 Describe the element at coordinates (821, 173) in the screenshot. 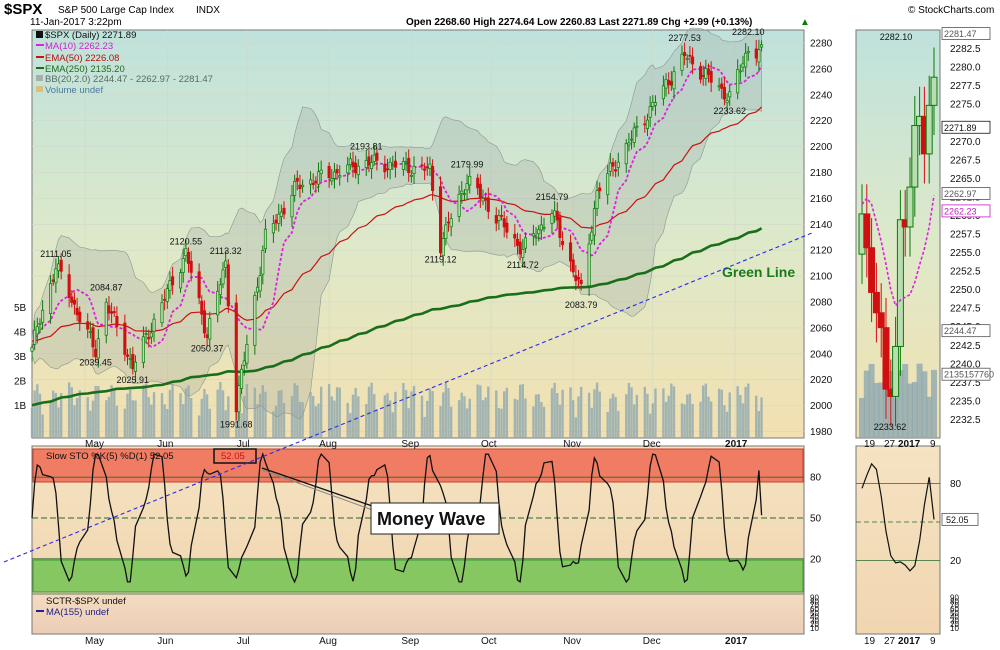

I see `y-tick-label: 2180` at that location.